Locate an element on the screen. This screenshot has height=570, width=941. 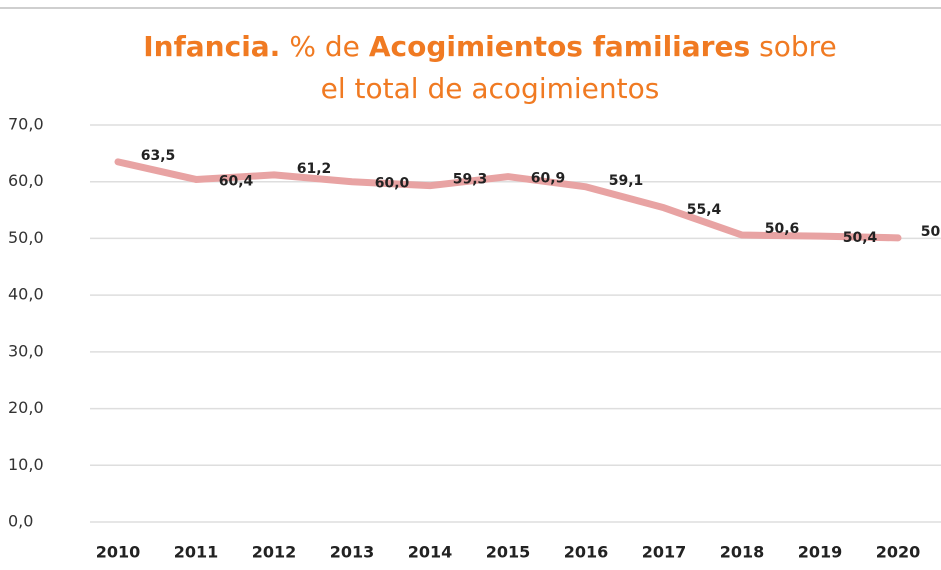
y-tick-label: 40,0 is located at coordinates (26, 294).